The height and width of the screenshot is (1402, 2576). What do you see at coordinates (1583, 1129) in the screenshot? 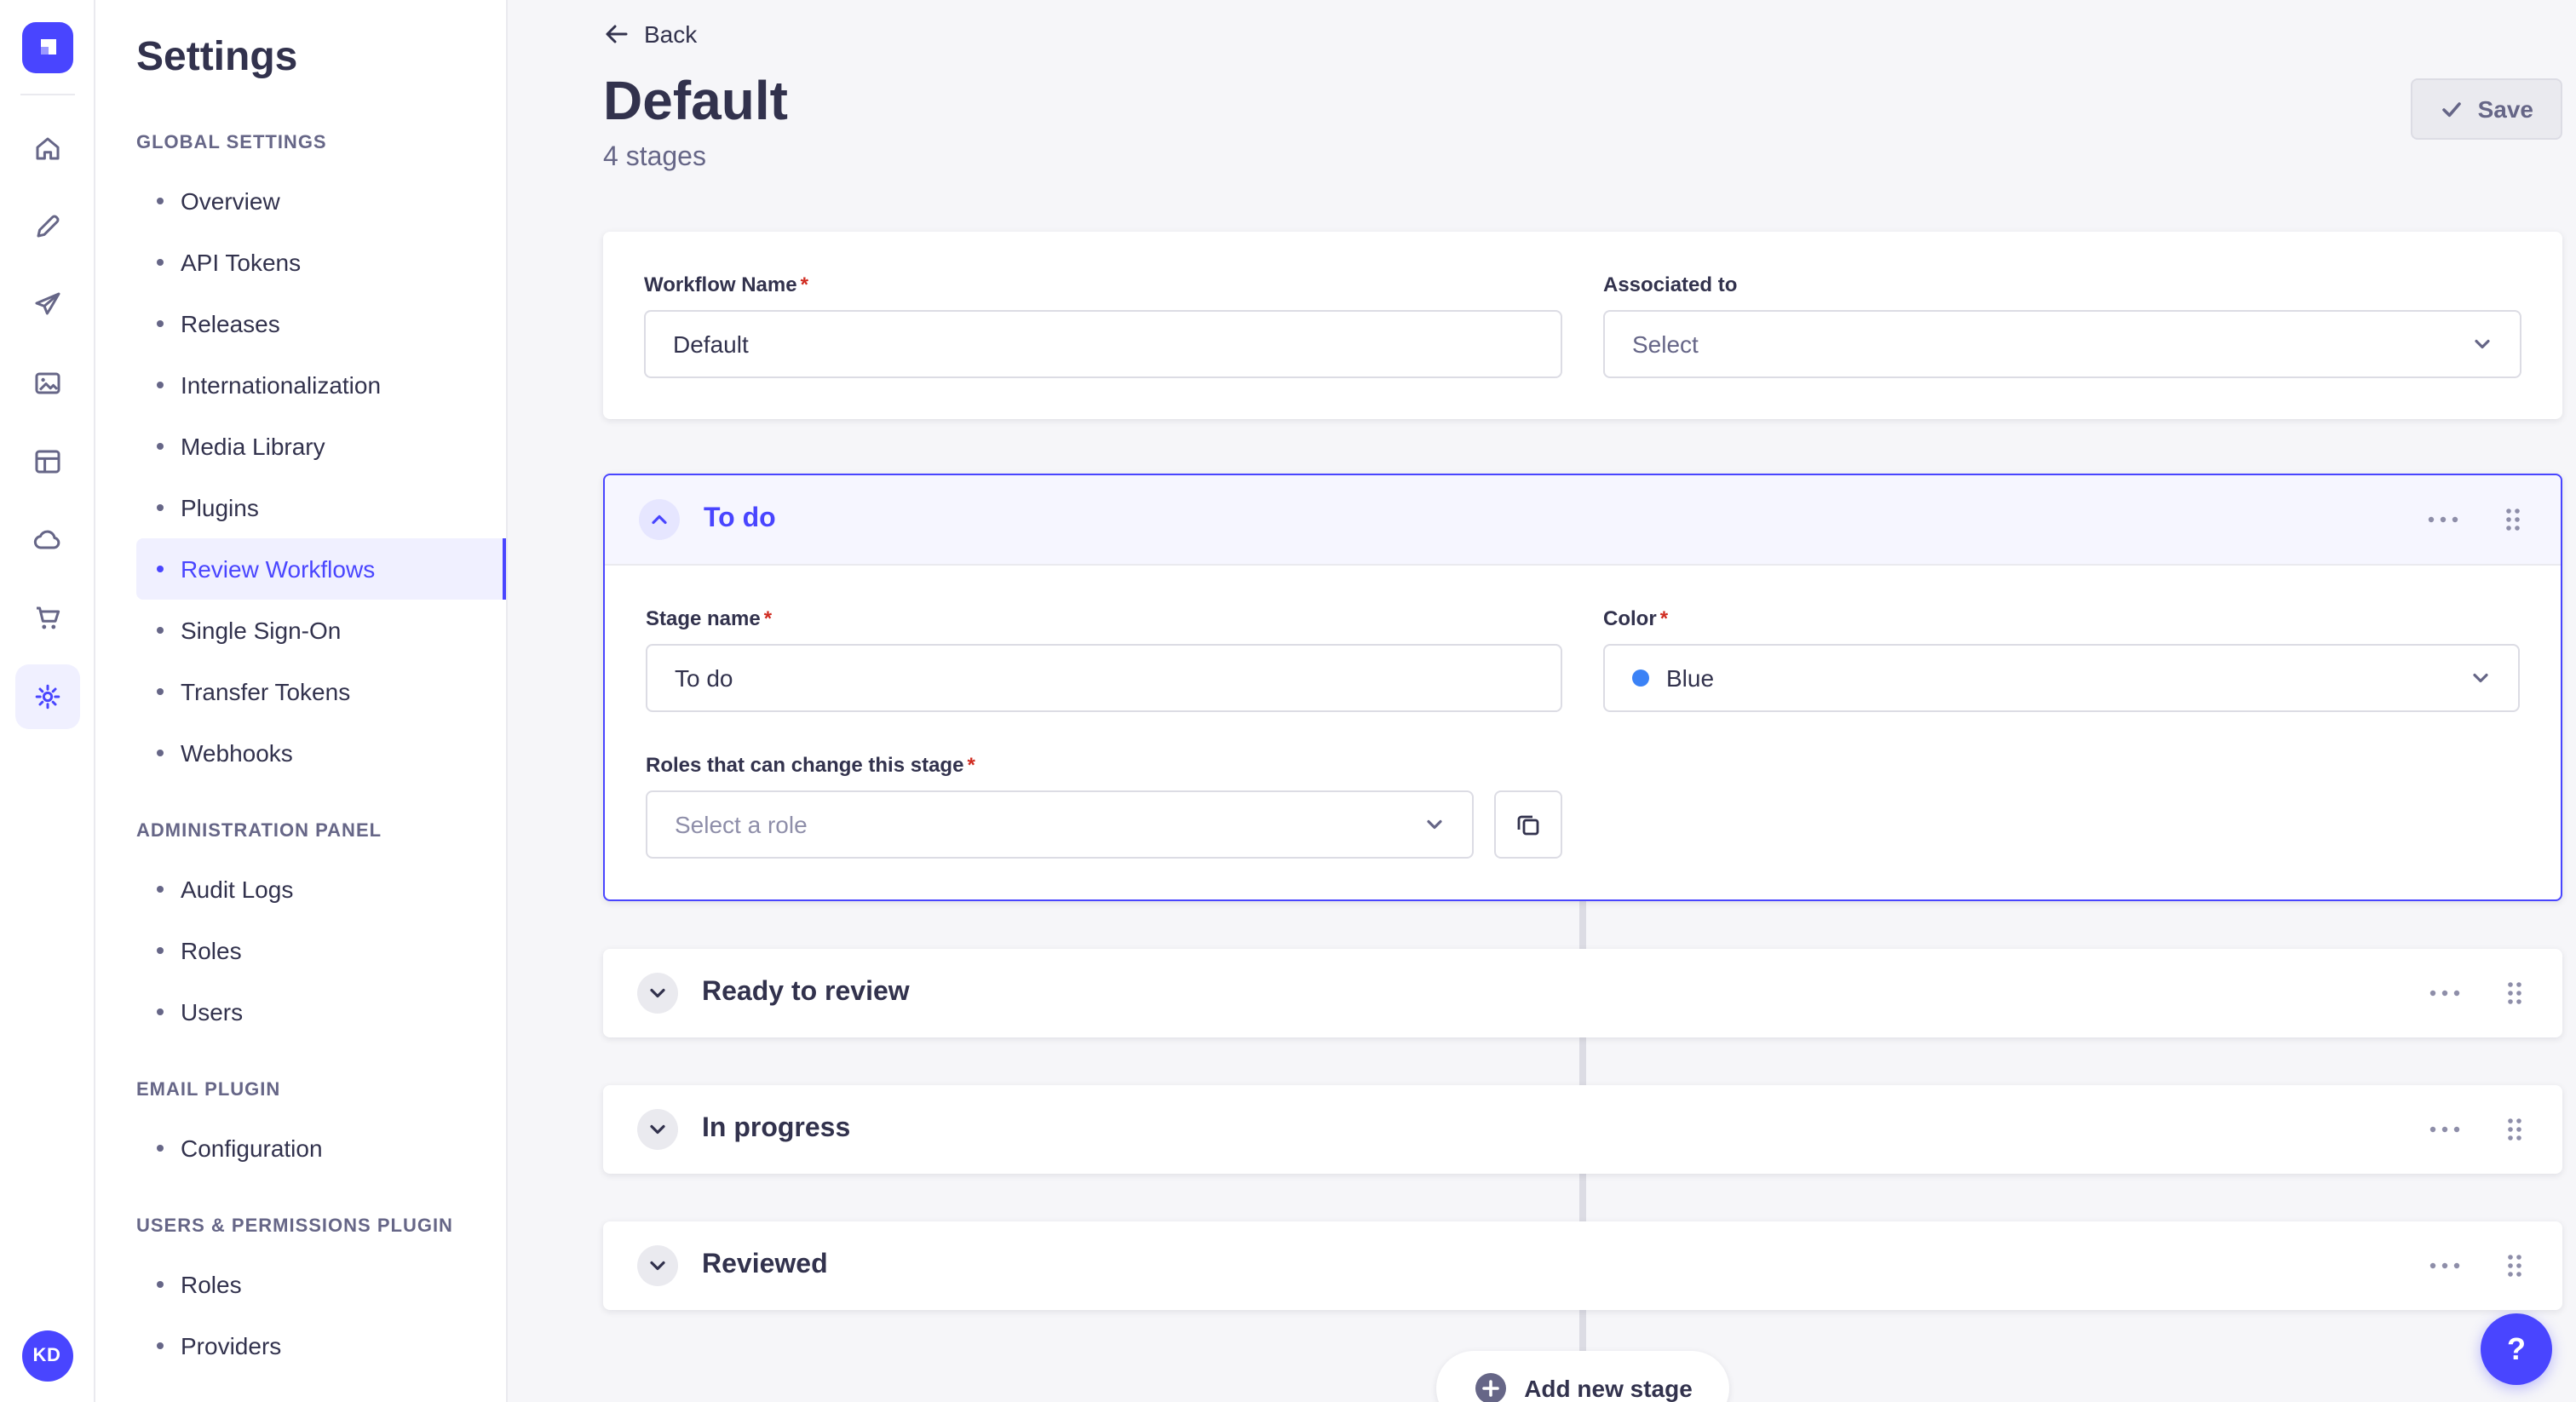
I see `stage-header-in-progress: In progress` at bounding box center [1583, 1129].